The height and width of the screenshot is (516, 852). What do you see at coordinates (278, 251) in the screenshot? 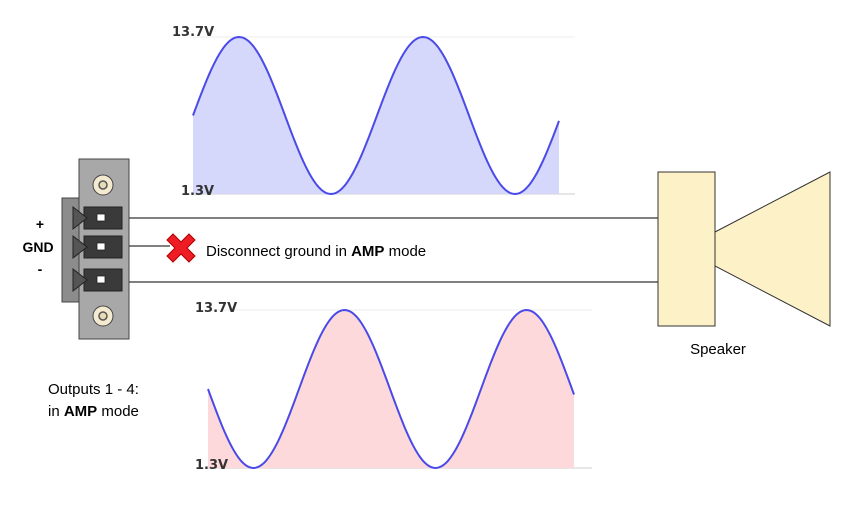
I see `disconnect-note-prefix: Disconnect ground in` at bounding box center [278, 251].